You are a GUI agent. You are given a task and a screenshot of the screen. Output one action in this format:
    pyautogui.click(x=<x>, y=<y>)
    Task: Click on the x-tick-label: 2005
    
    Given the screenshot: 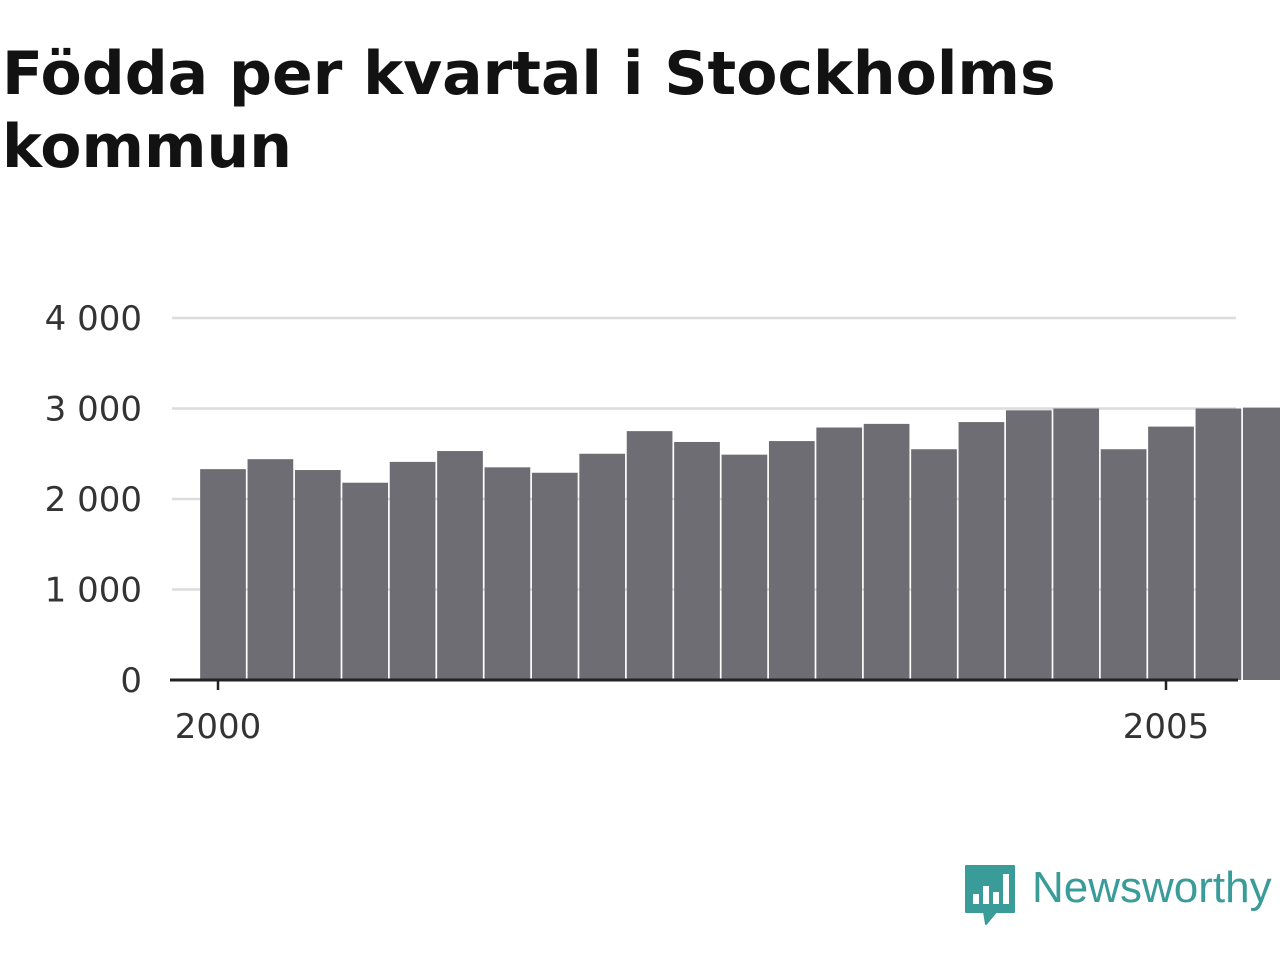 What is the action you would take?
    pyautogui.click(x=1166, y=727)
    